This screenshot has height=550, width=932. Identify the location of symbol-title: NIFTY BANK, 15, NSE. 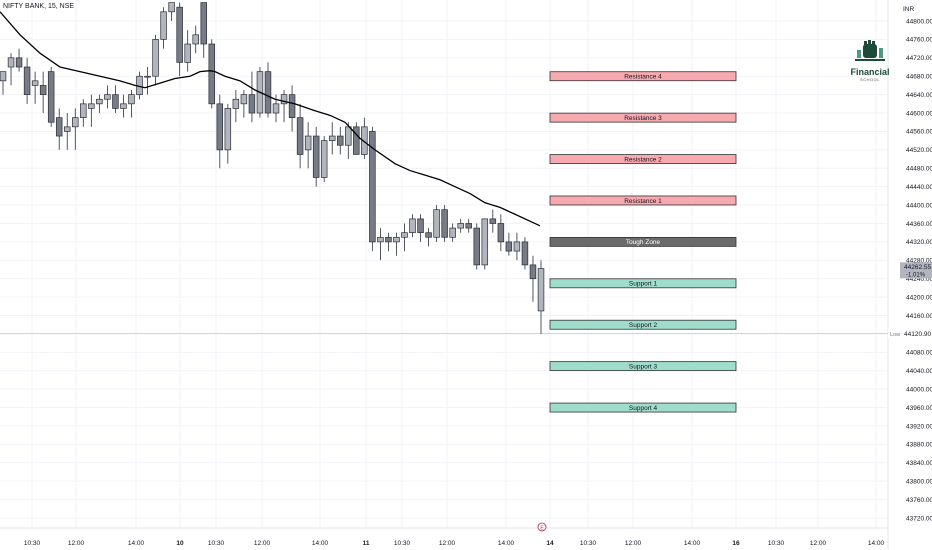
(39, 6).